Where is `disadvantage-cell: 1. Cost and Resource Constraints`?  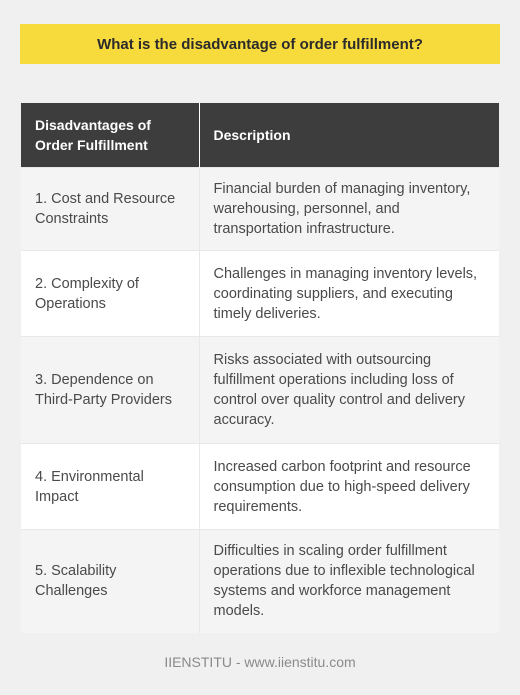 disadvantage-cell: 1. Cost and Resource Constraints is located at coordinates (110, 209).